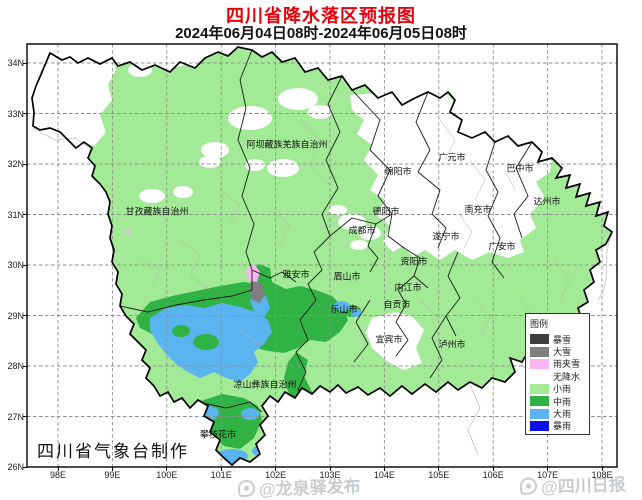 This screenshot has height=500, width=642. Describe the element at coordinates (344, 309) in the screenshot. I see `region-label: 乐山市` at that location.